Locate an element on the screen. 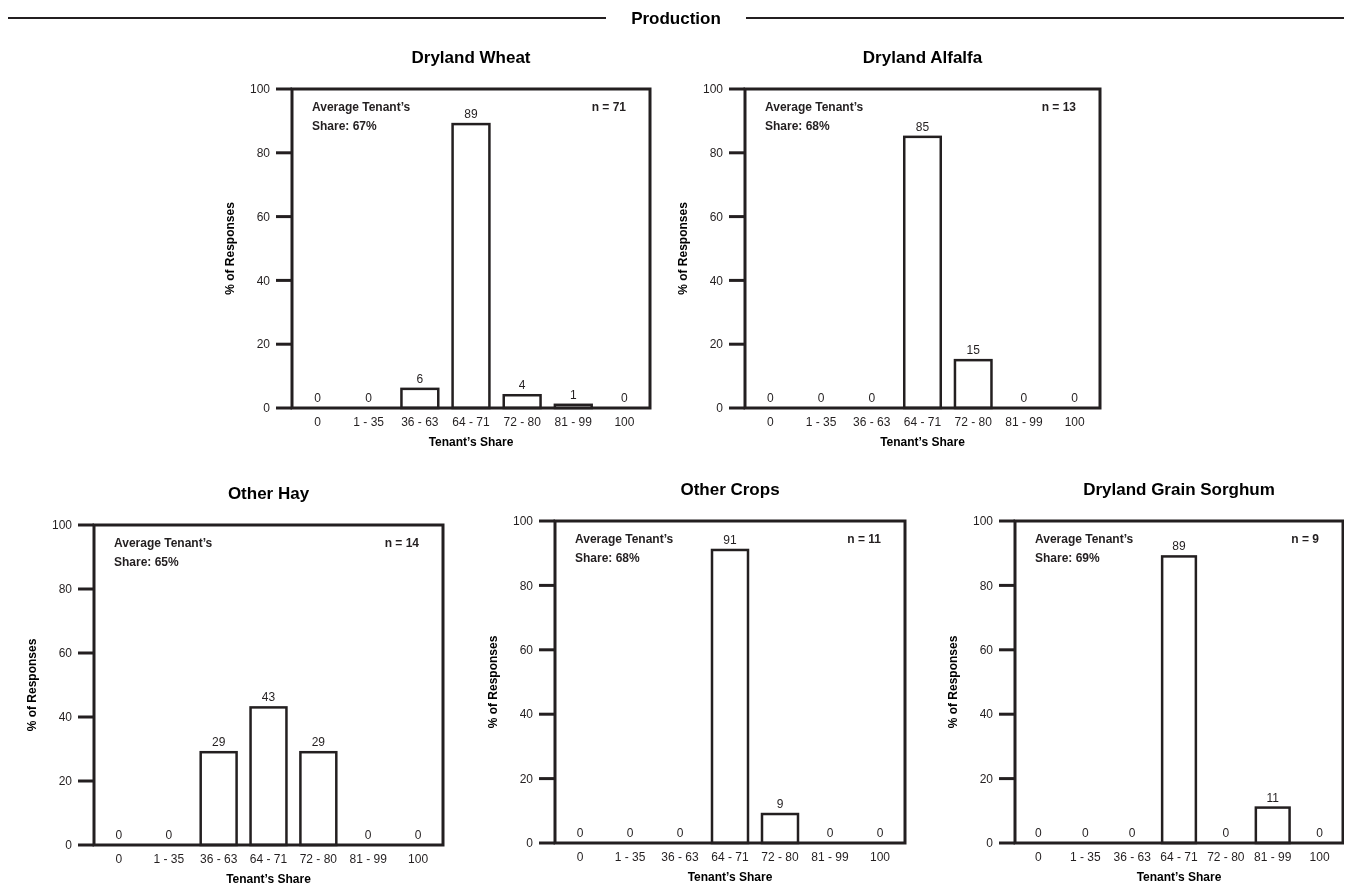  annotation: n = 14 is located at coordinates (402, 543).